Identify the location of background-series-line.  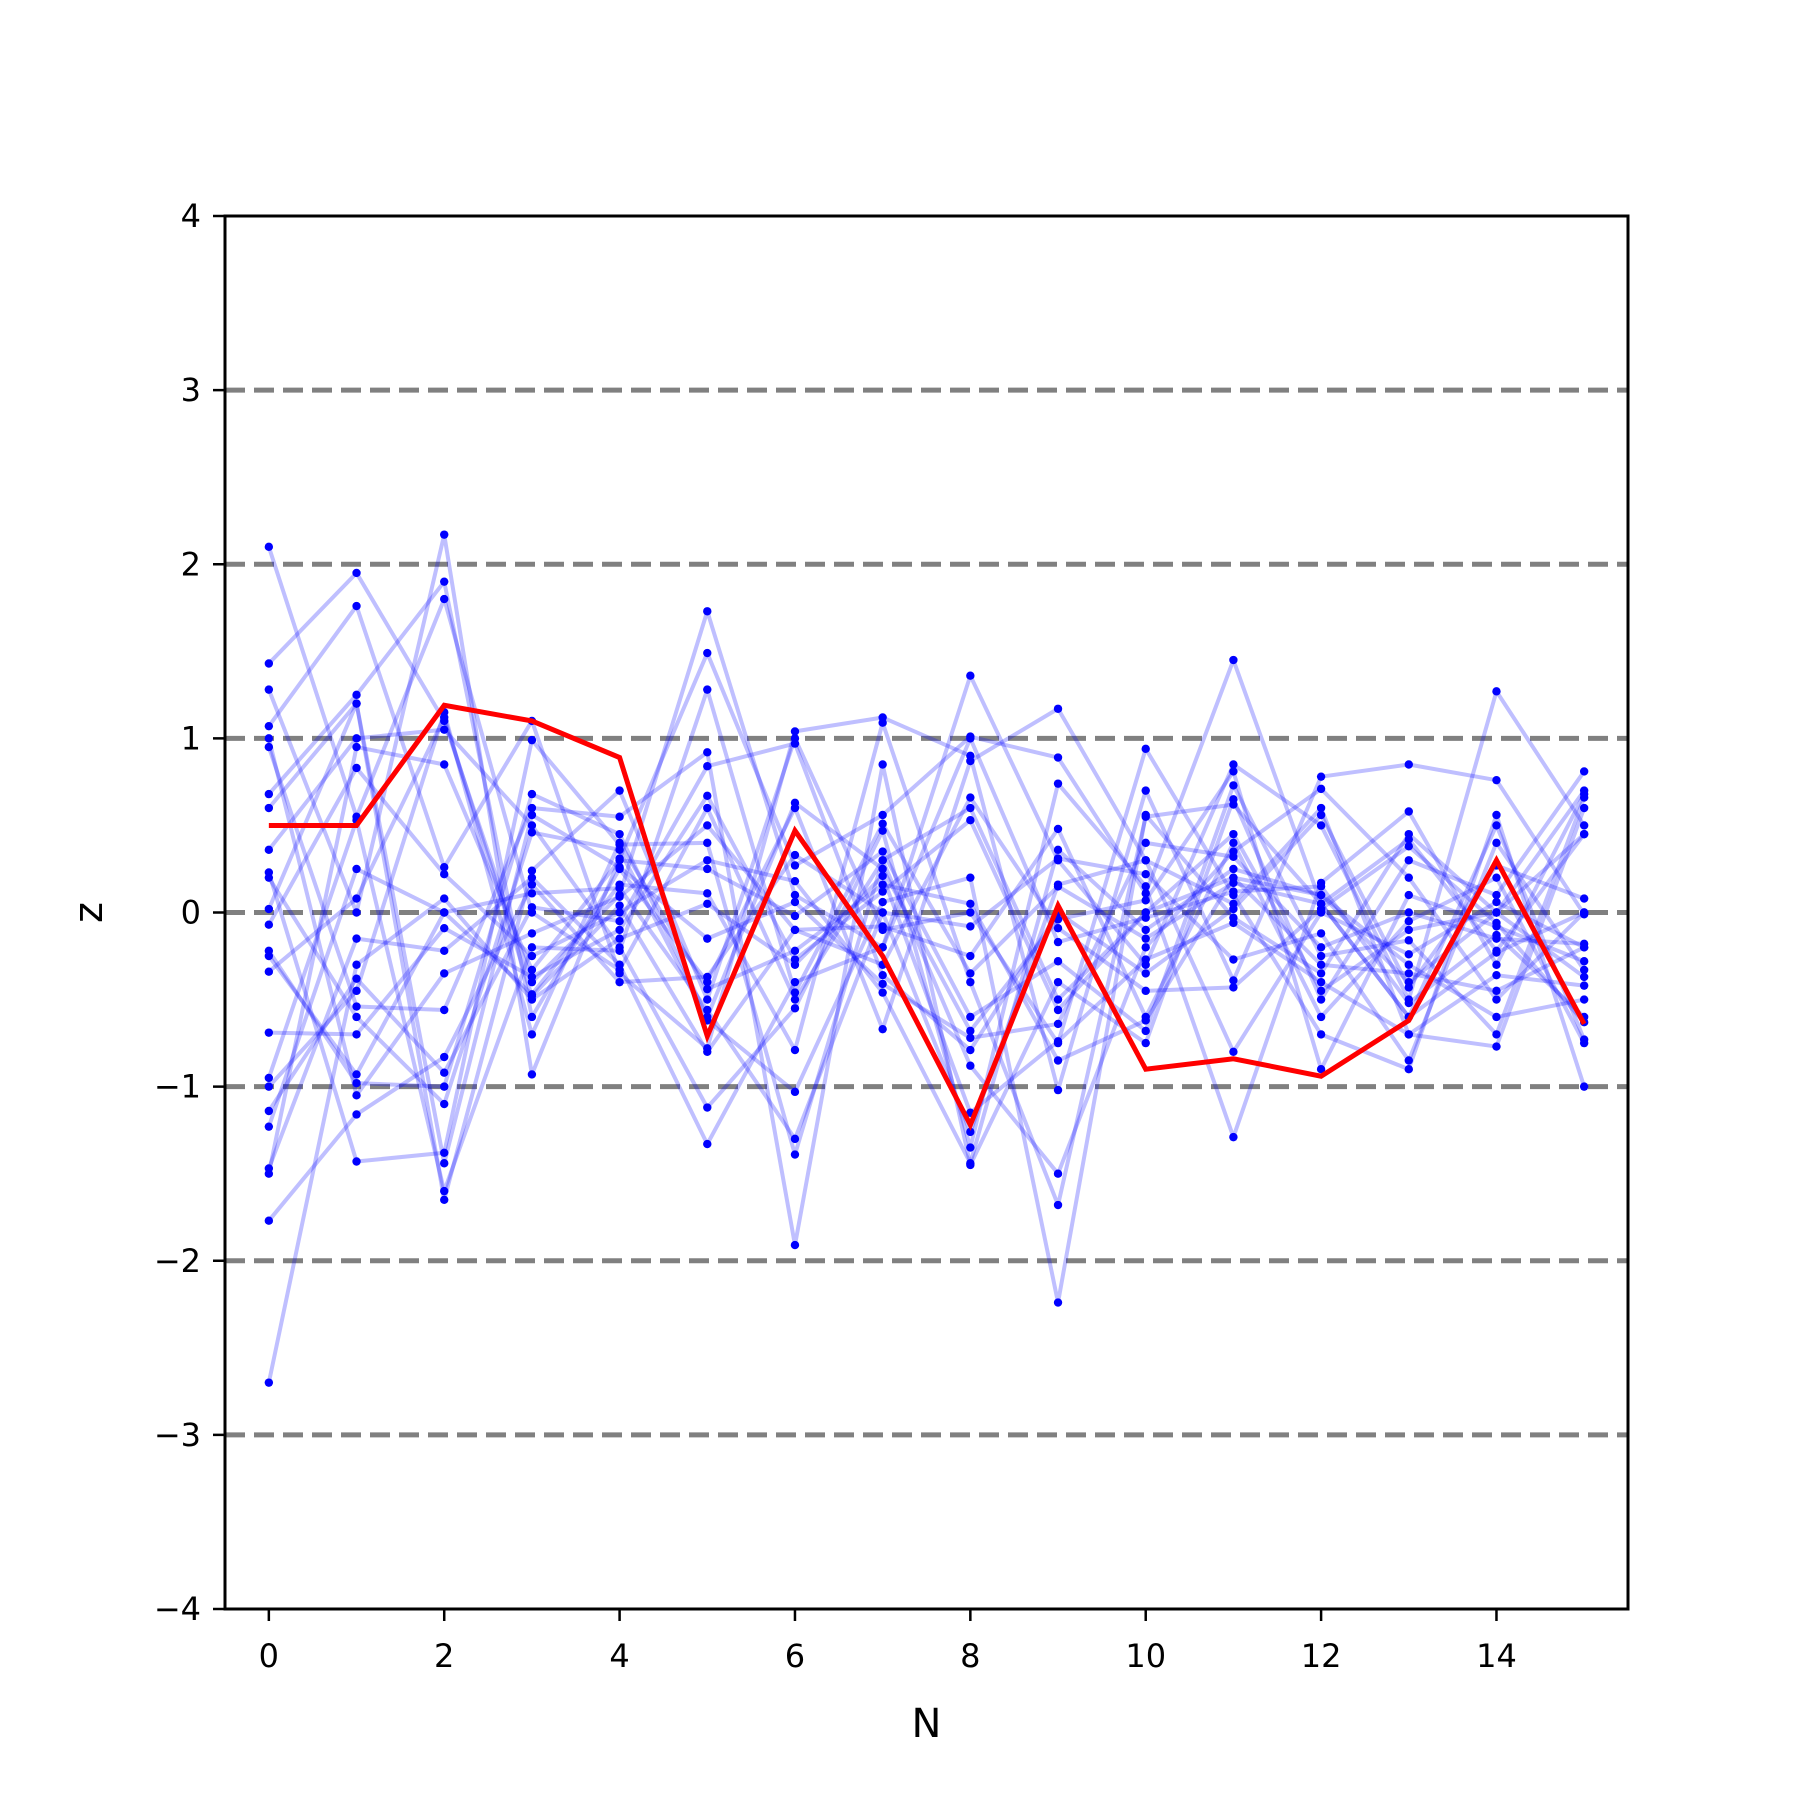
(926, 929).